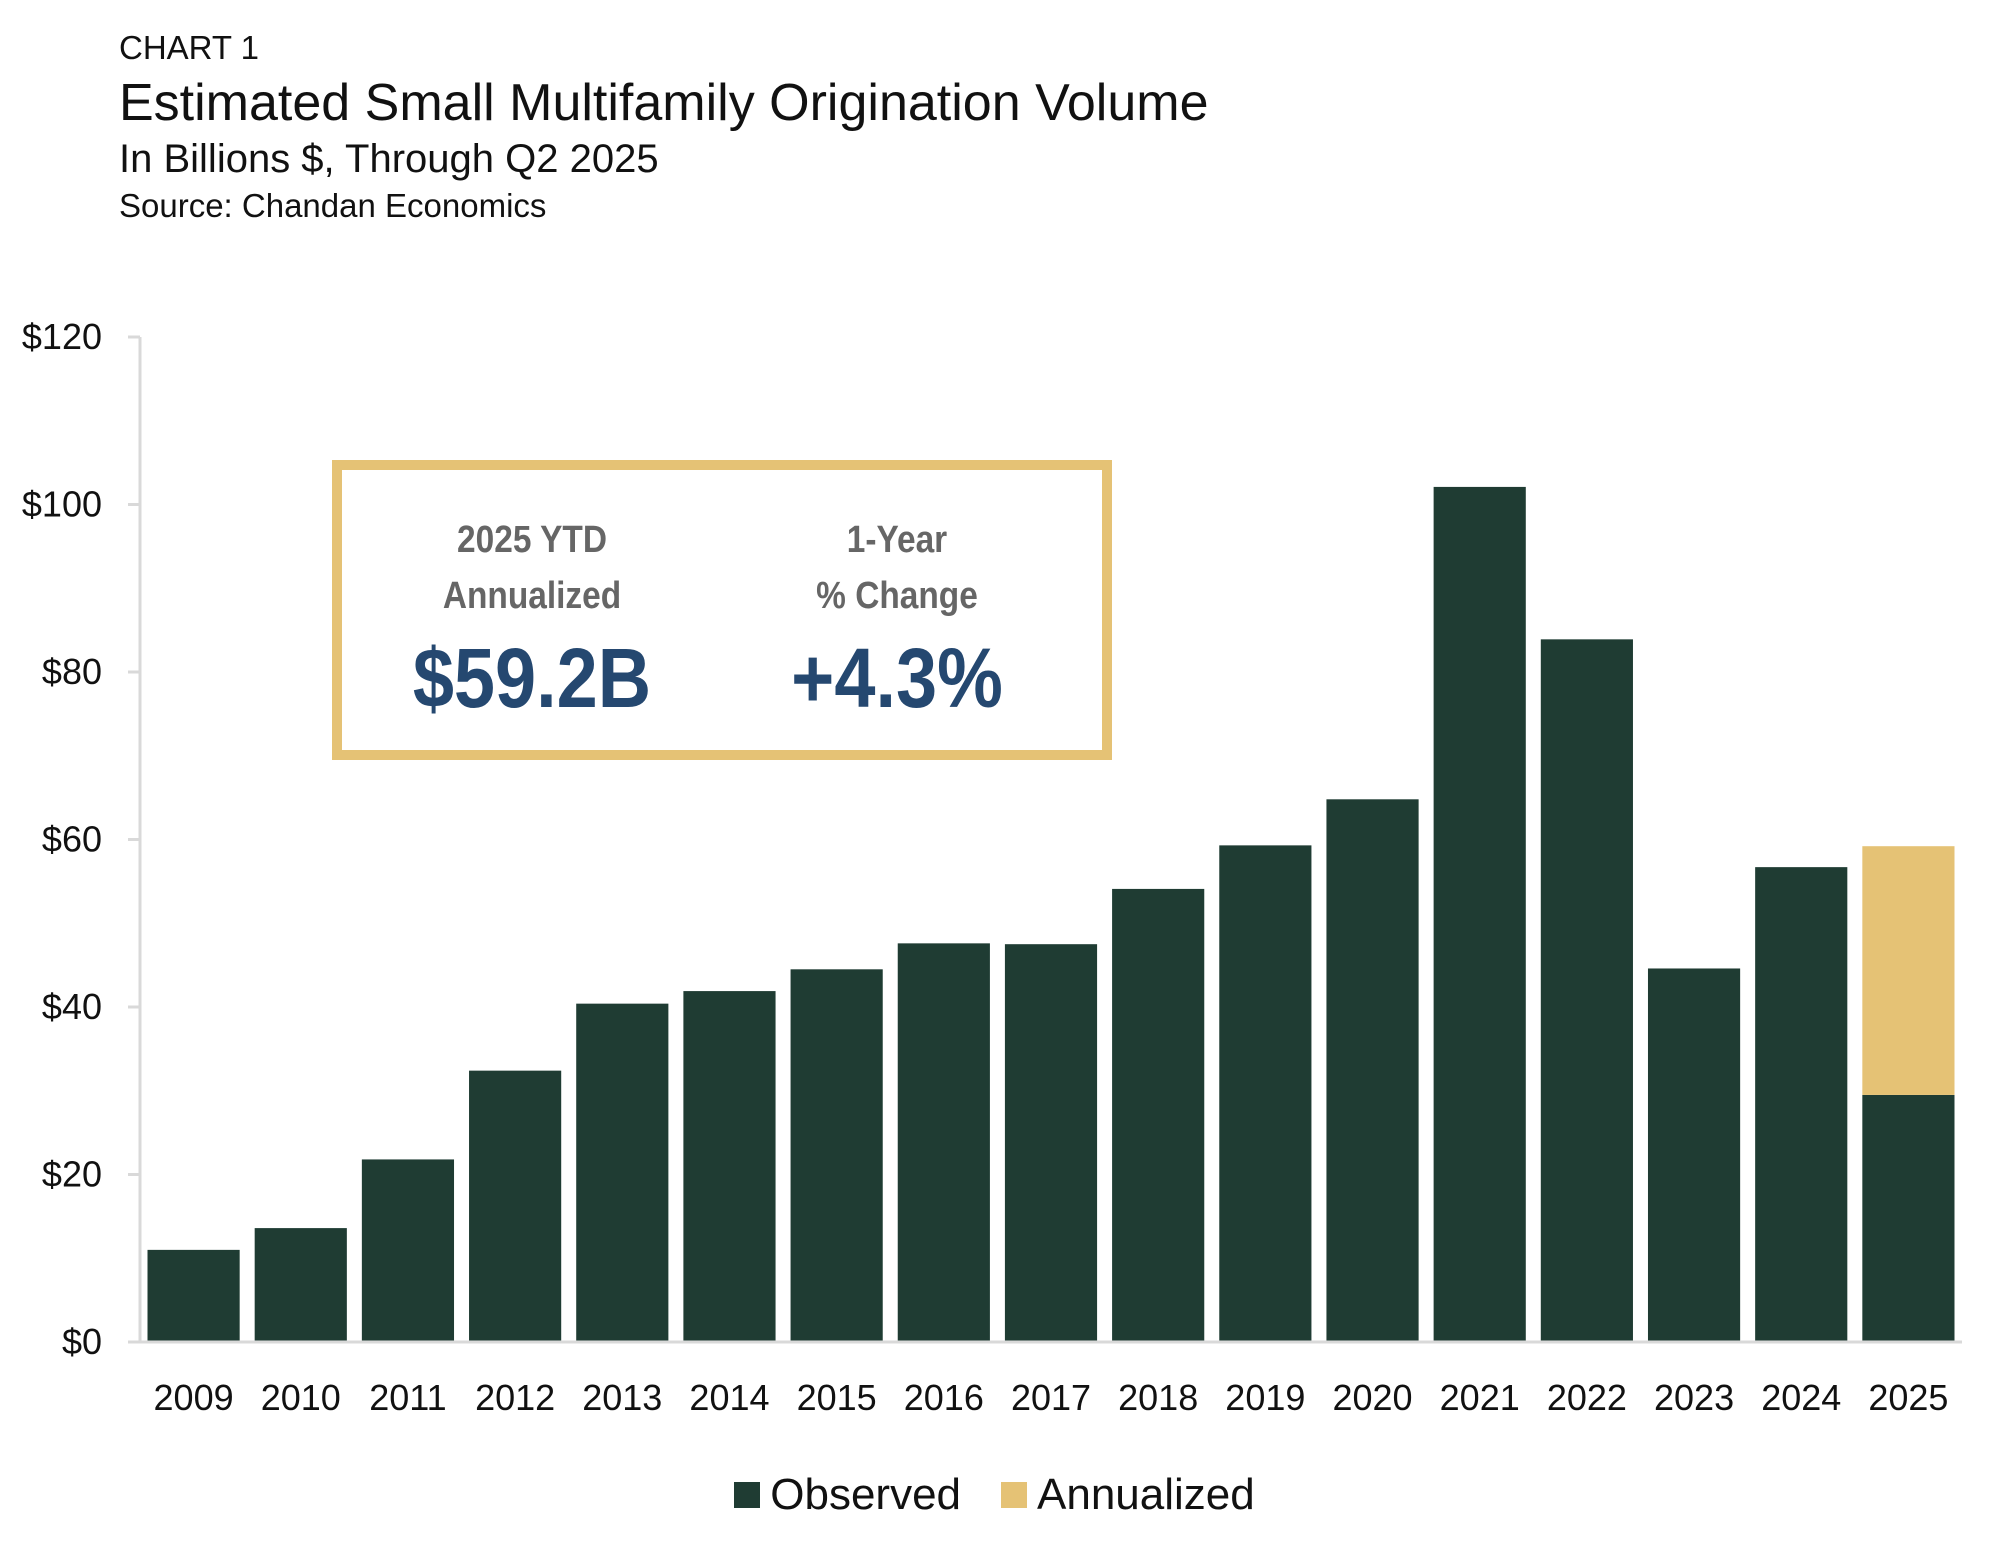 Image resolution: width=1989 pixels, height=1563 pixels. I want to click on x-tick-label: 2014, so click(729, 1397).